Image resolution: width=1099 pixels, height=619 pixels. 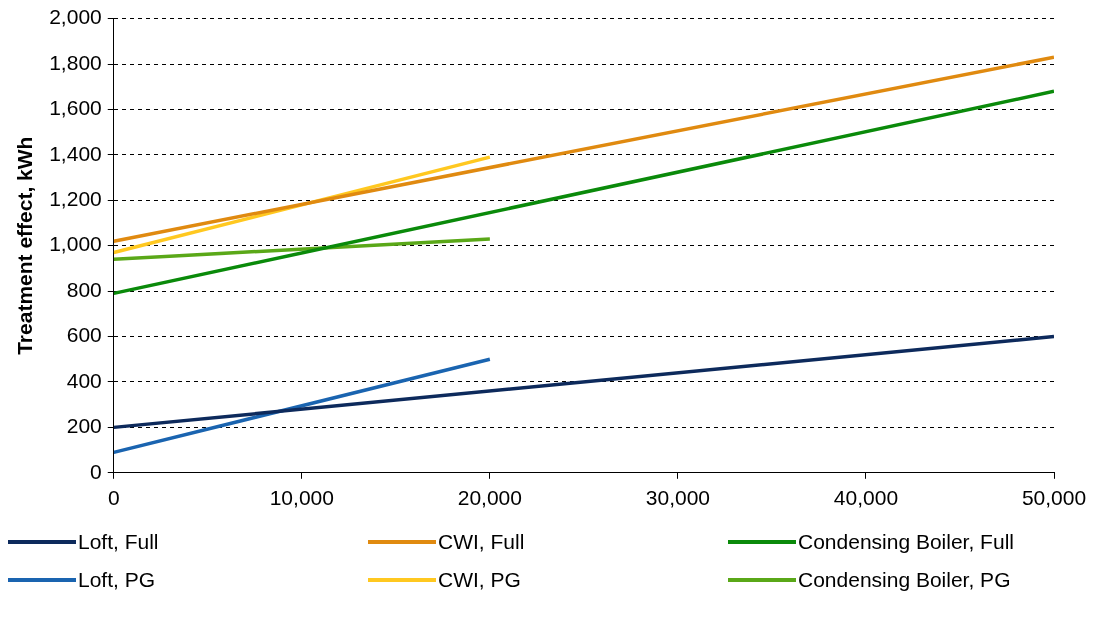 I want to click on legend-label: Loft, Full, so click(x=118, y=542).